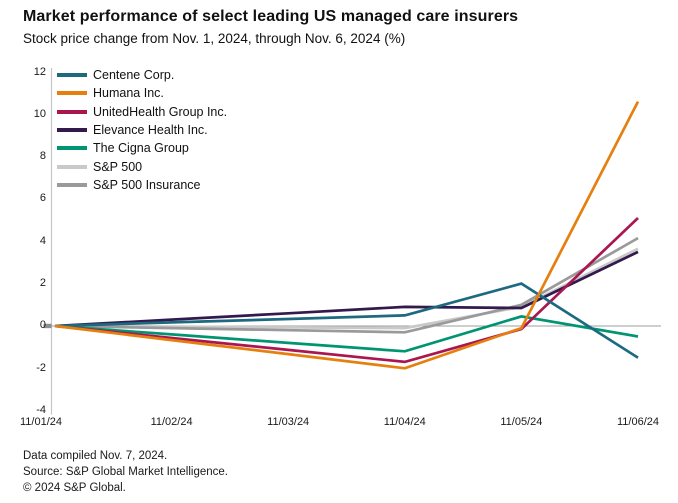 The height and width of the screenshot is (503, 678). I want to click on legend-item-cigna: The Cigna Group, so click(142, 148).